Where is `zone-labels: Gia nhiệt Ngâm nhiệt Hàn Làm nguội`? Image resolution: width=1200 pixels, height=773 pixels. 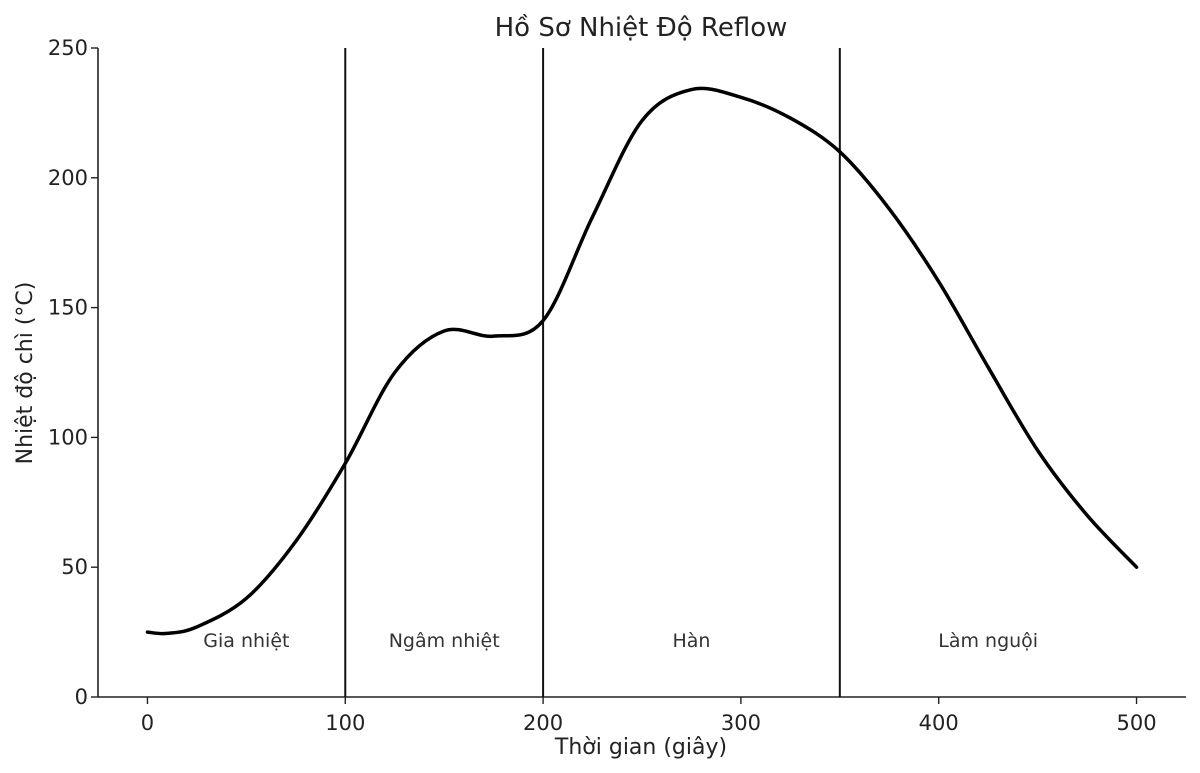
zone-labels: Gia nhiệt Ngâm nhiệt Hàn Làm nguội is located at coordinates (620, 641).